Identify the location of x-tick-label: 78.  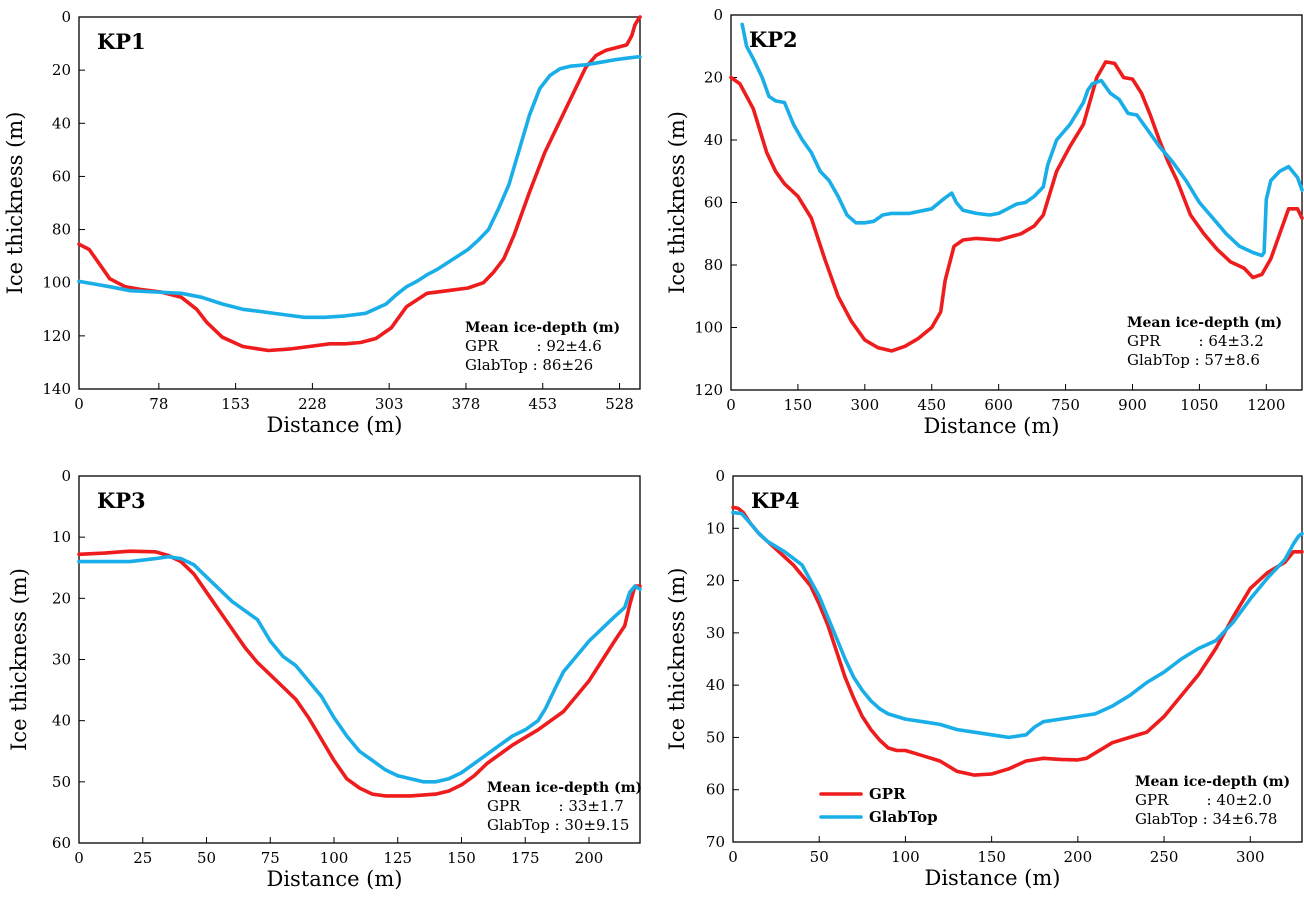
(158, 404).